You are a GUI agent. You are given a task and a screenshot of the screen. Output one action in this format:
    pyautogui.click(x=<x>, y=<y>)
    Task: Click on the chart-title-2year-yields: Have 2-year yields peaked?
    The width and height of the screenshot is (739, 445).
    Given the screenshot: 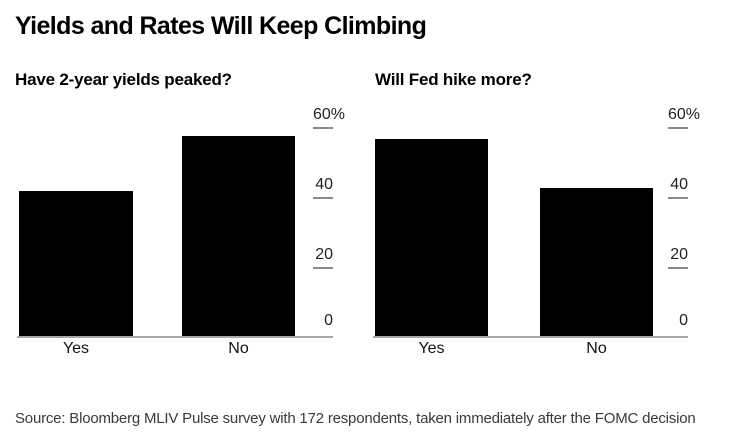 What is the action you would take?
    pyautogui.click(x=123, y=79)
    